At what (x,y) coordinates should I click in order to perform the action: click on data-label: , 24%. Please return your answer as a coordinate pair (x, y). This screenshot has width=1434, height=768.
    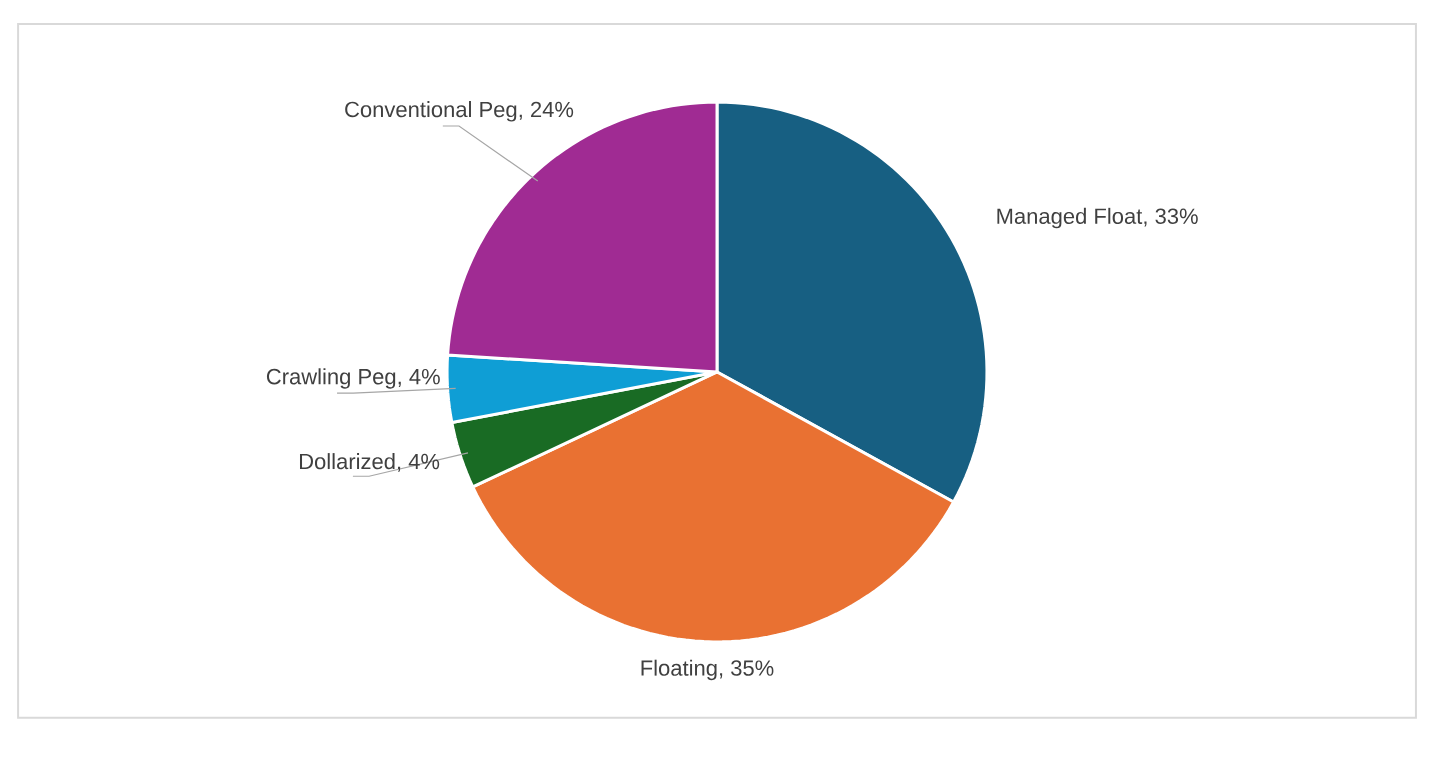
    Looking at the image, I should click on (546, 110).